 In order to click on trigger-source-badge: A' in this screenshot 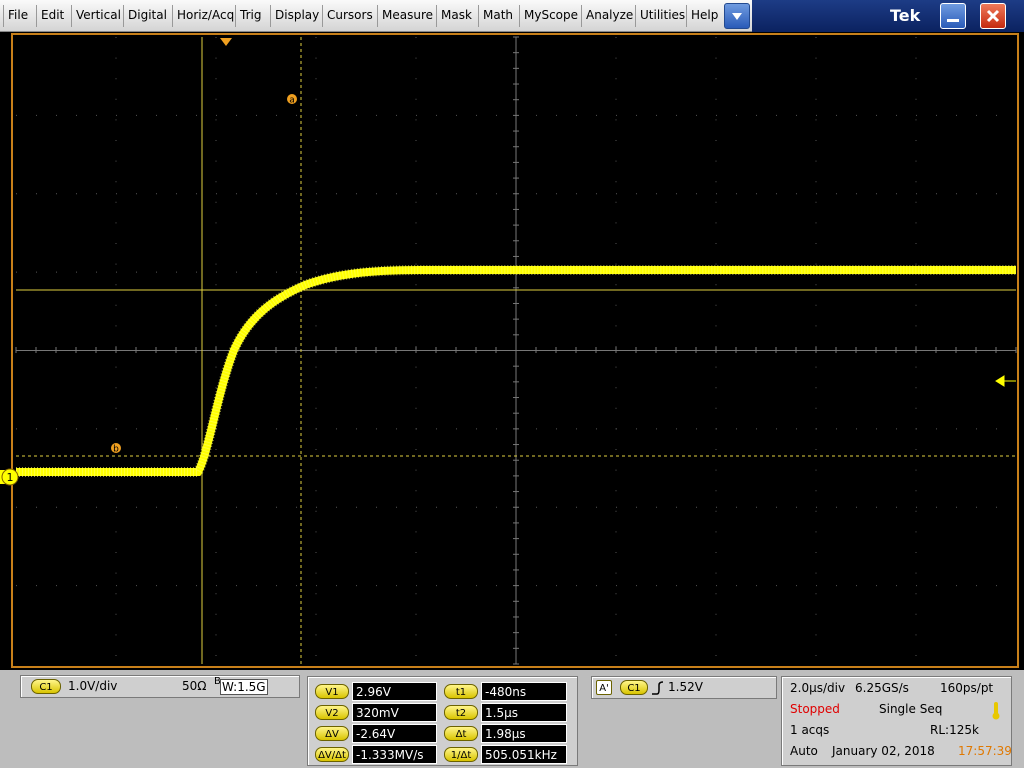, I will do `click(604, 687)`.